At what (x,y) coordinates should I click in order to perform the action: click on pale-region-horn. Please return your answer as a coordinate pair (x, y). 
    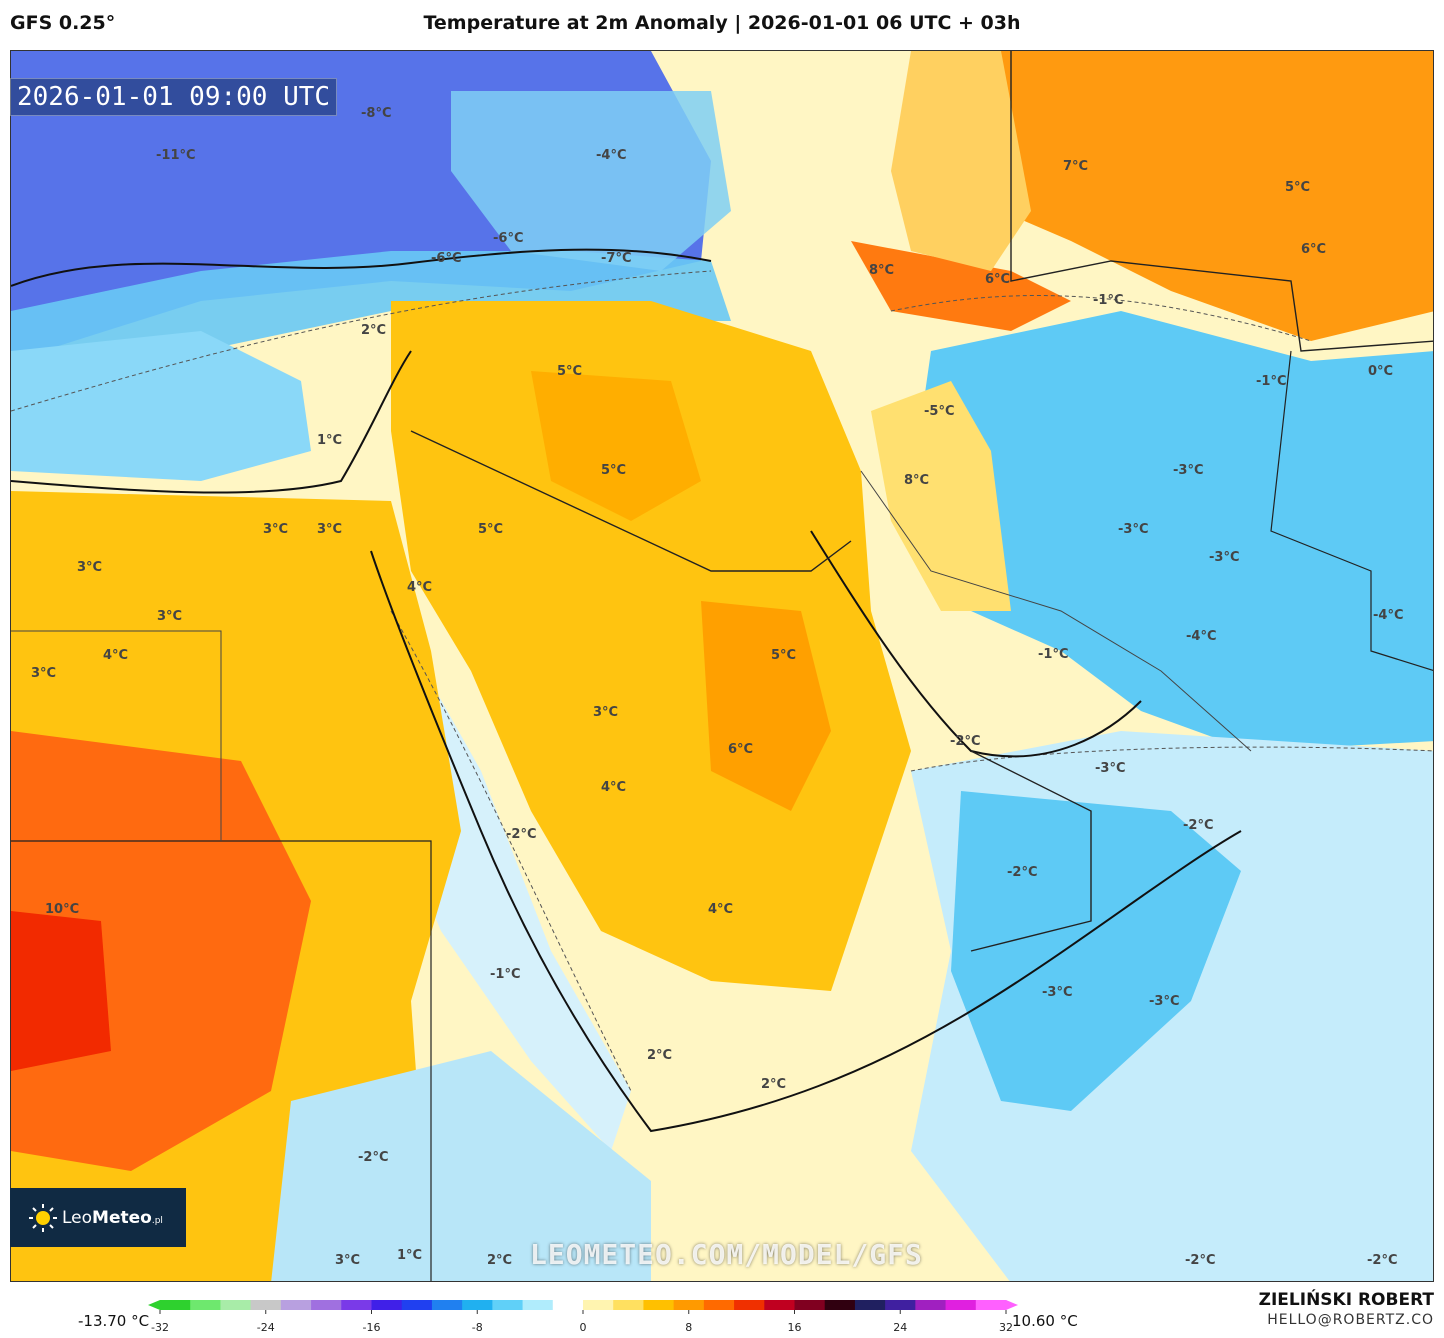
    Looking at the image, I should click on (461, 1166).